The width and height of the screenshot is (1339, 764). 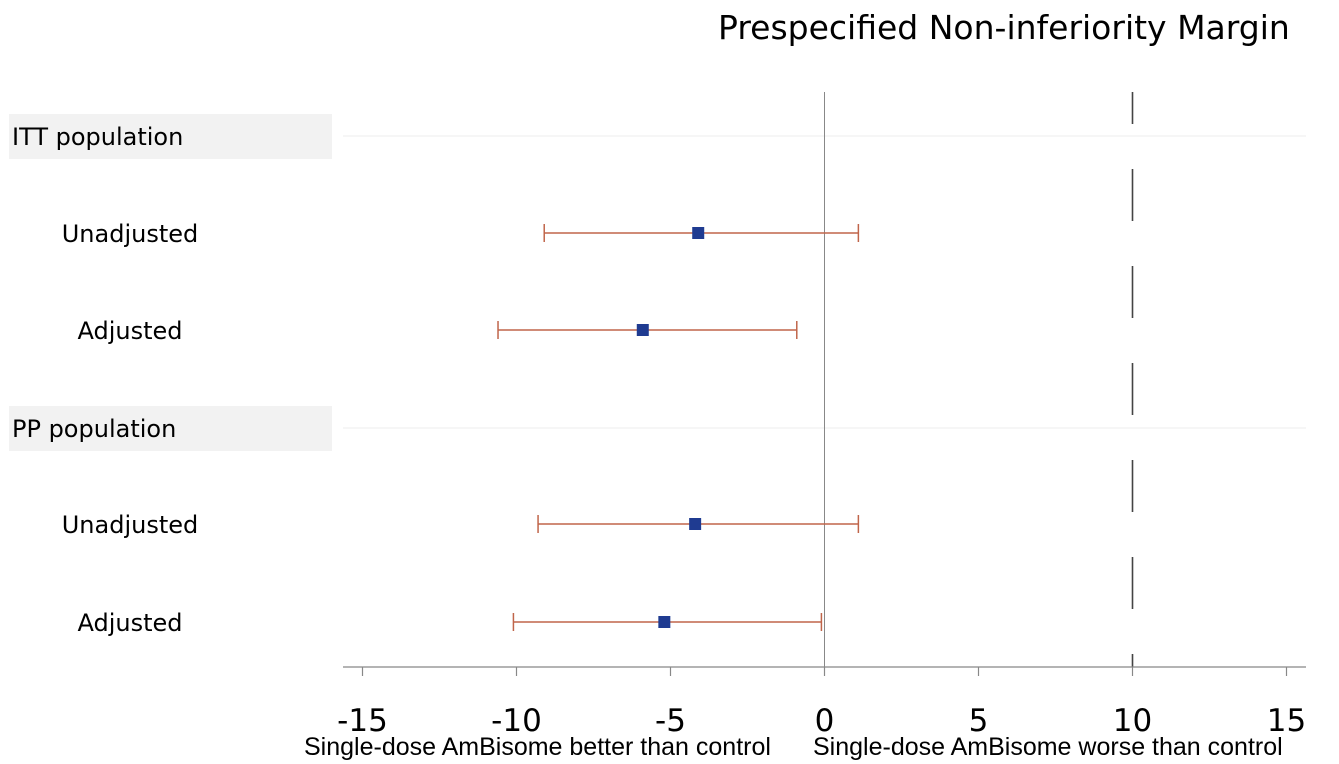 I want to click on group-header-label: ITT population, so click(x=97, y=137).